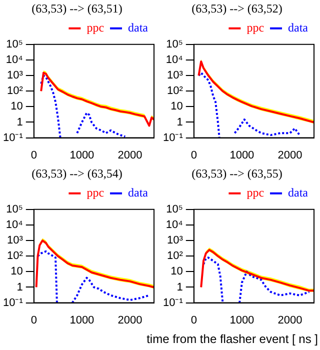 Image resolution: width=320 pixels, height=350 pixels. I want to click on x-axis-title: time from the flasher event [ ns ], so click(232, 339).